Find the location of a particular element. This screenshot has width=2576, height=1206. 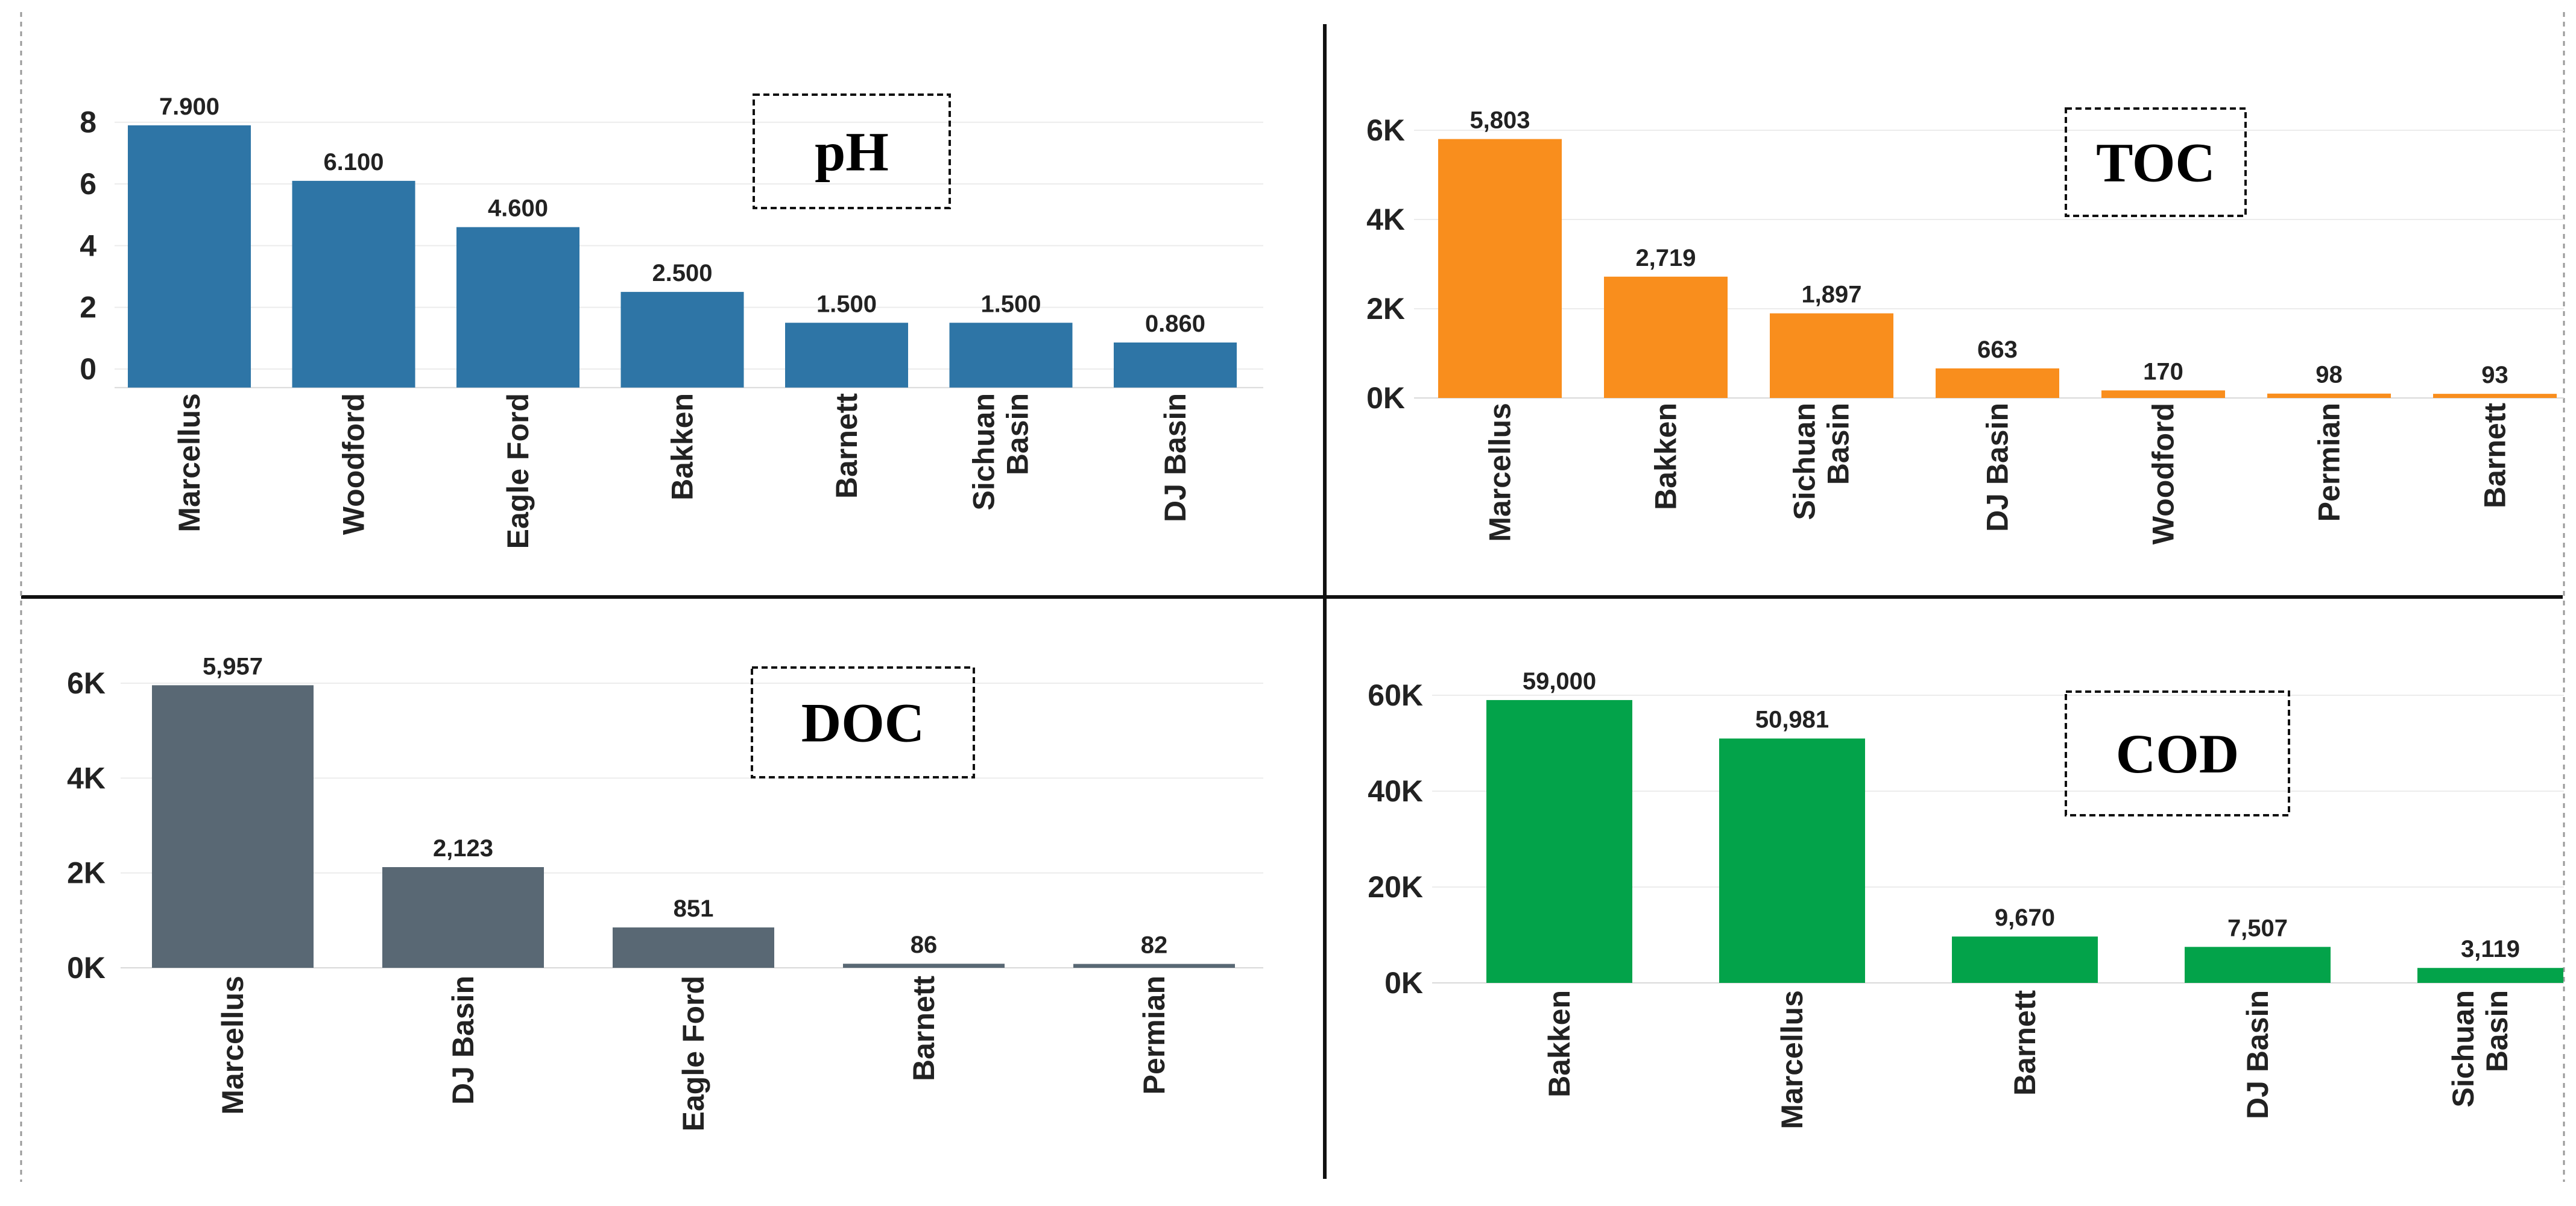

data-label: 663 is located at coordinates (1997, 349).